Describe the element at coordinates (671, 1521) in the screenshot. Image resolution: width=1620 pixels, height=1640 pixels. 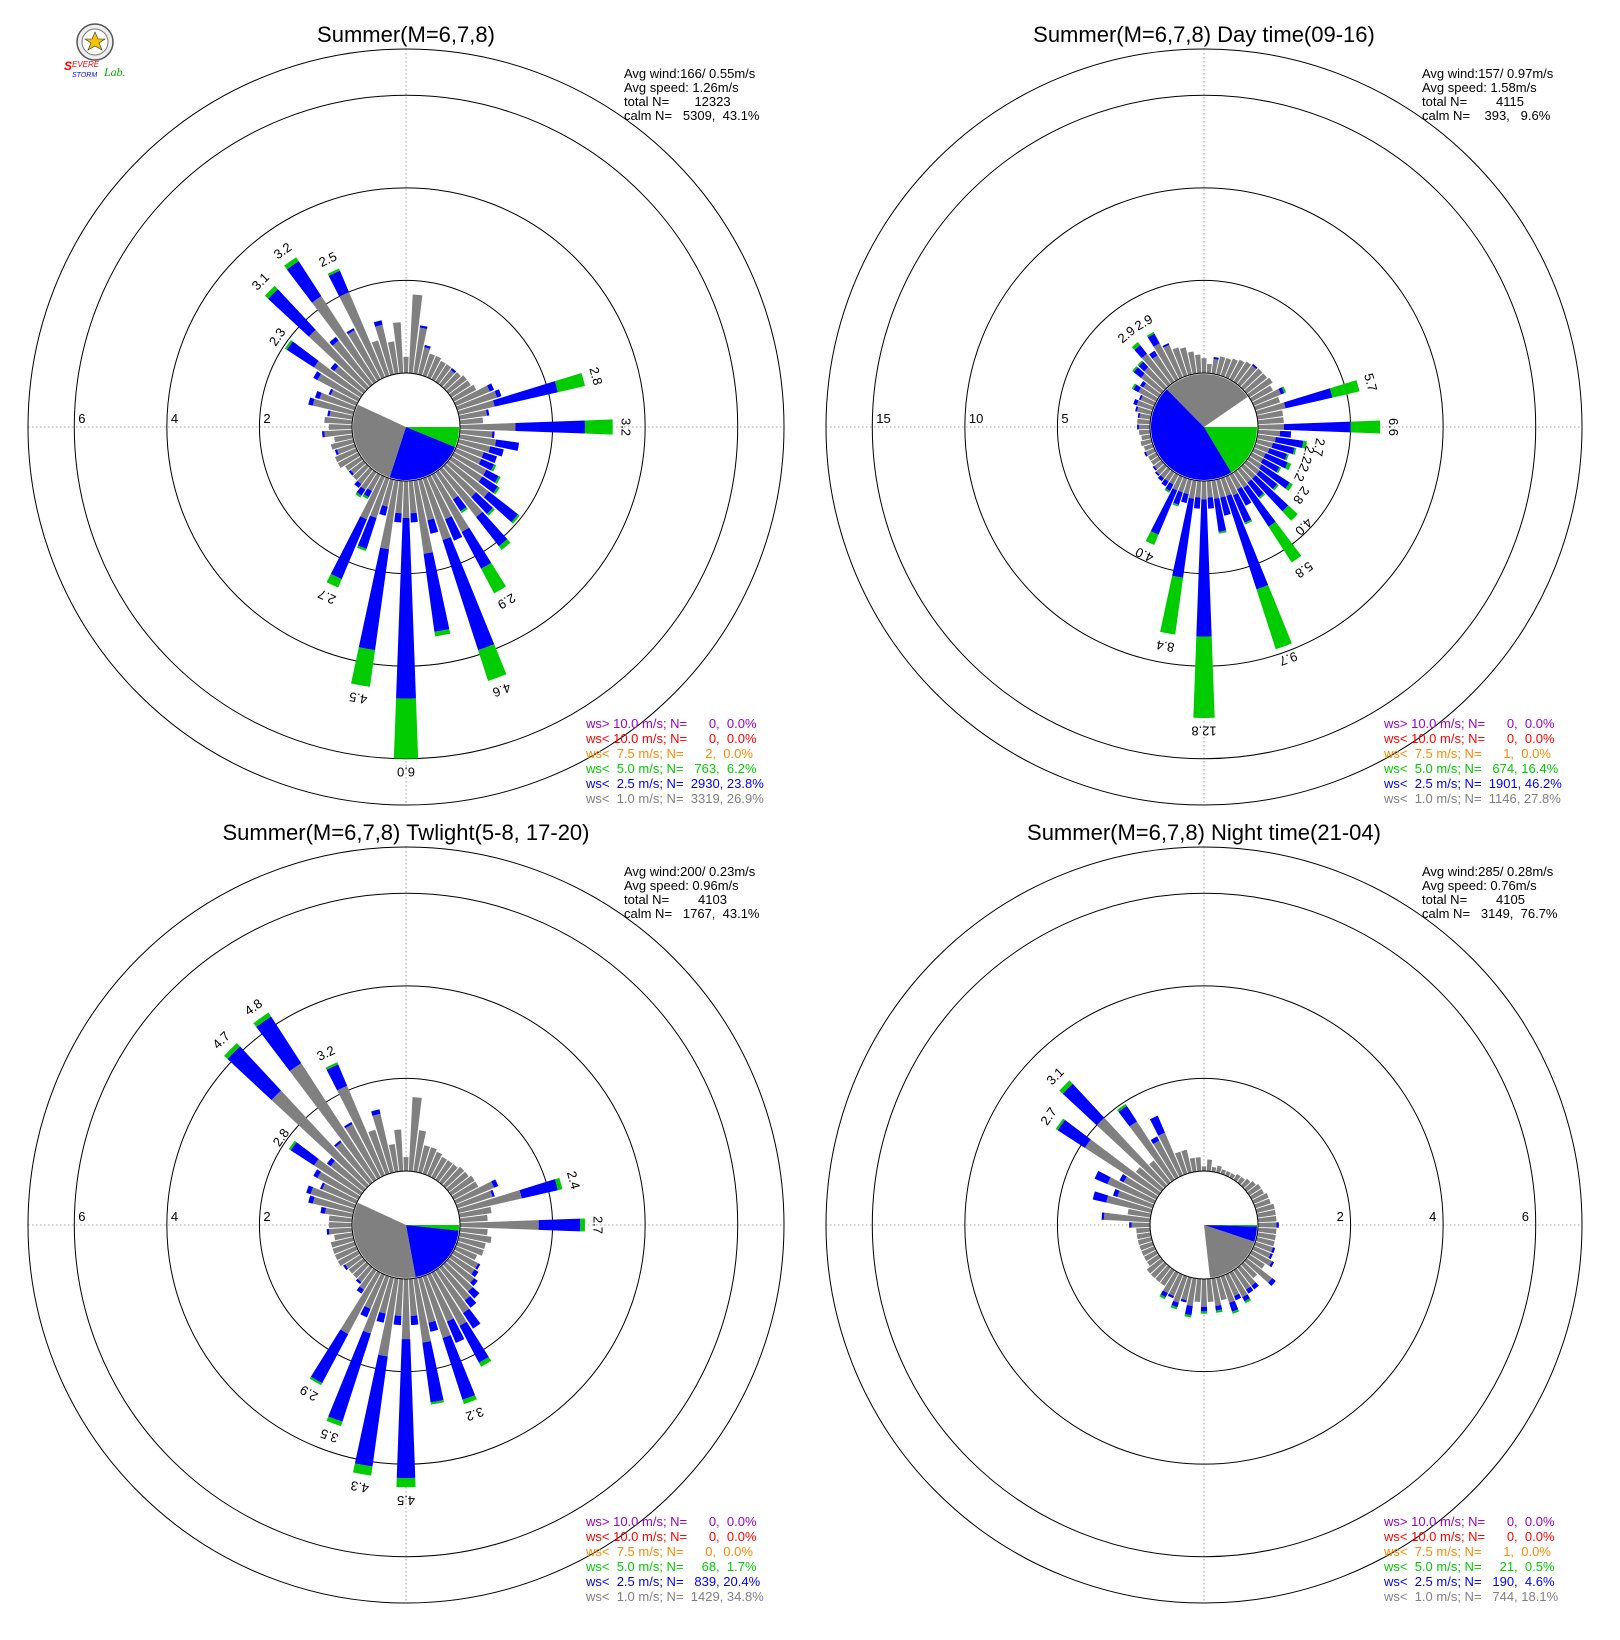
I see `legend-entry: ws> 10.0 m/s; N= 0, 0.0%` at that location.